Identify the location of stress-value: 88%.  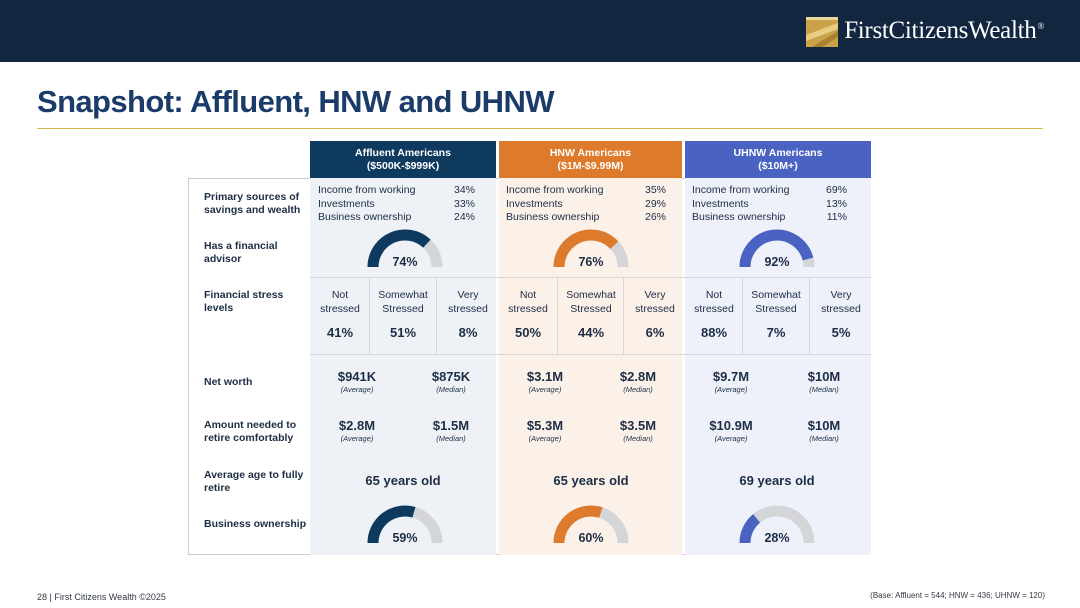
(714, 332).